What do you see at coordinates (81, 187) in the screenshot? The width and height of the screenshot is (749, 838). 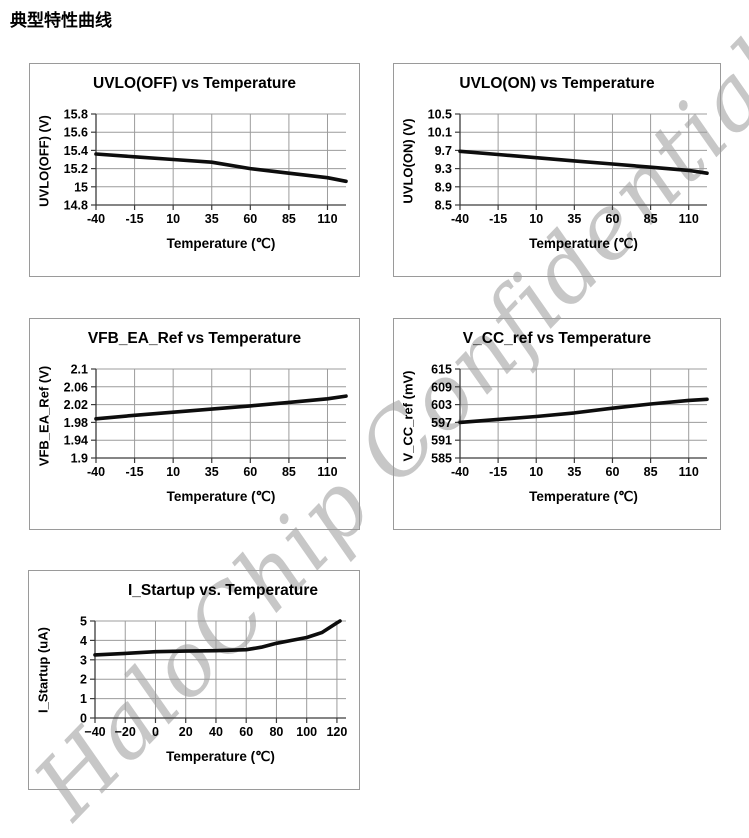 I see `y-tick-label: 15` at bounding box center [81, 187].